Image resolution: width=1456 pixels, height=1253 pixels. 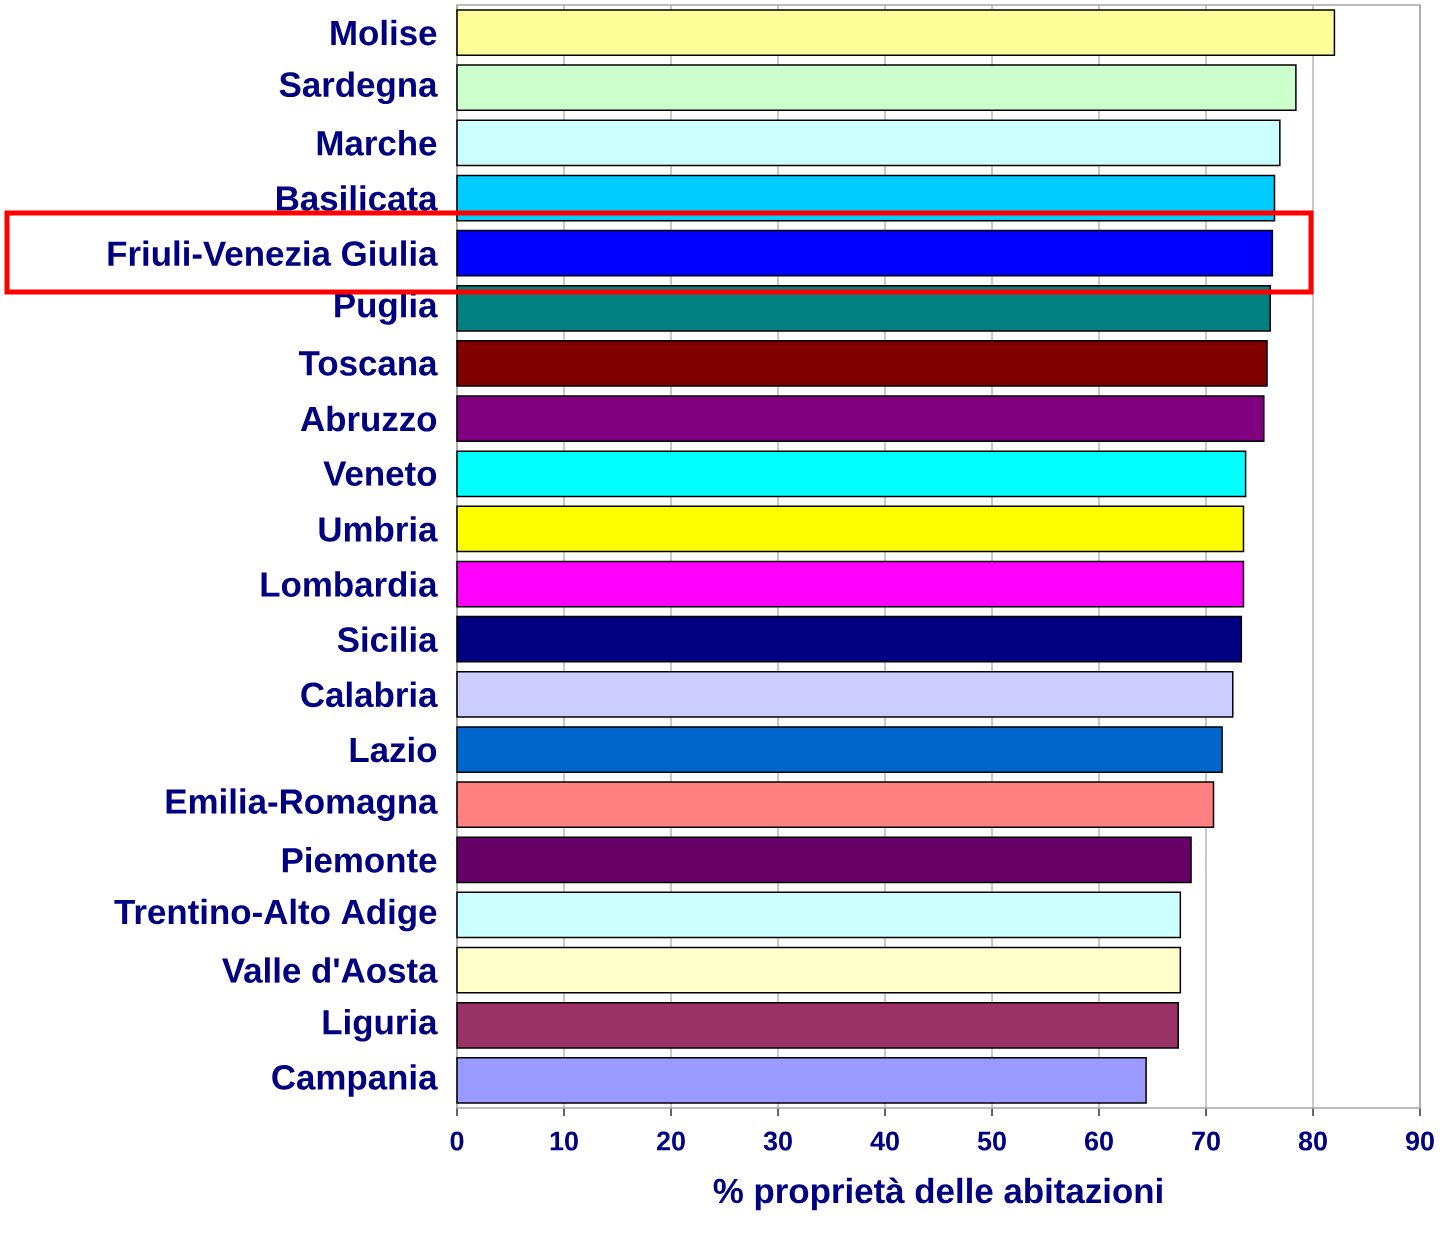 What do you see at coordinates (275, 915) in the screenshot?
I see `y-tick-label: Trentino-Alto Adige` at bounding box center [275, 915].